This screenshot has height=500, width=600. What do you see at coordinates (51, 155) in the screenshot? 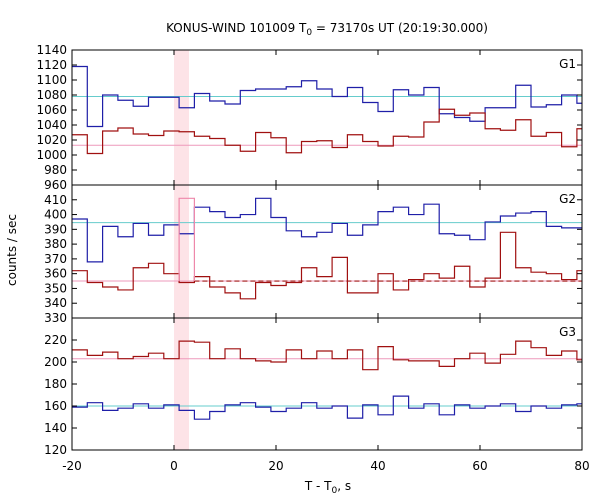
I see `y-tick-label: 1000` at bounding box center [51, 155].